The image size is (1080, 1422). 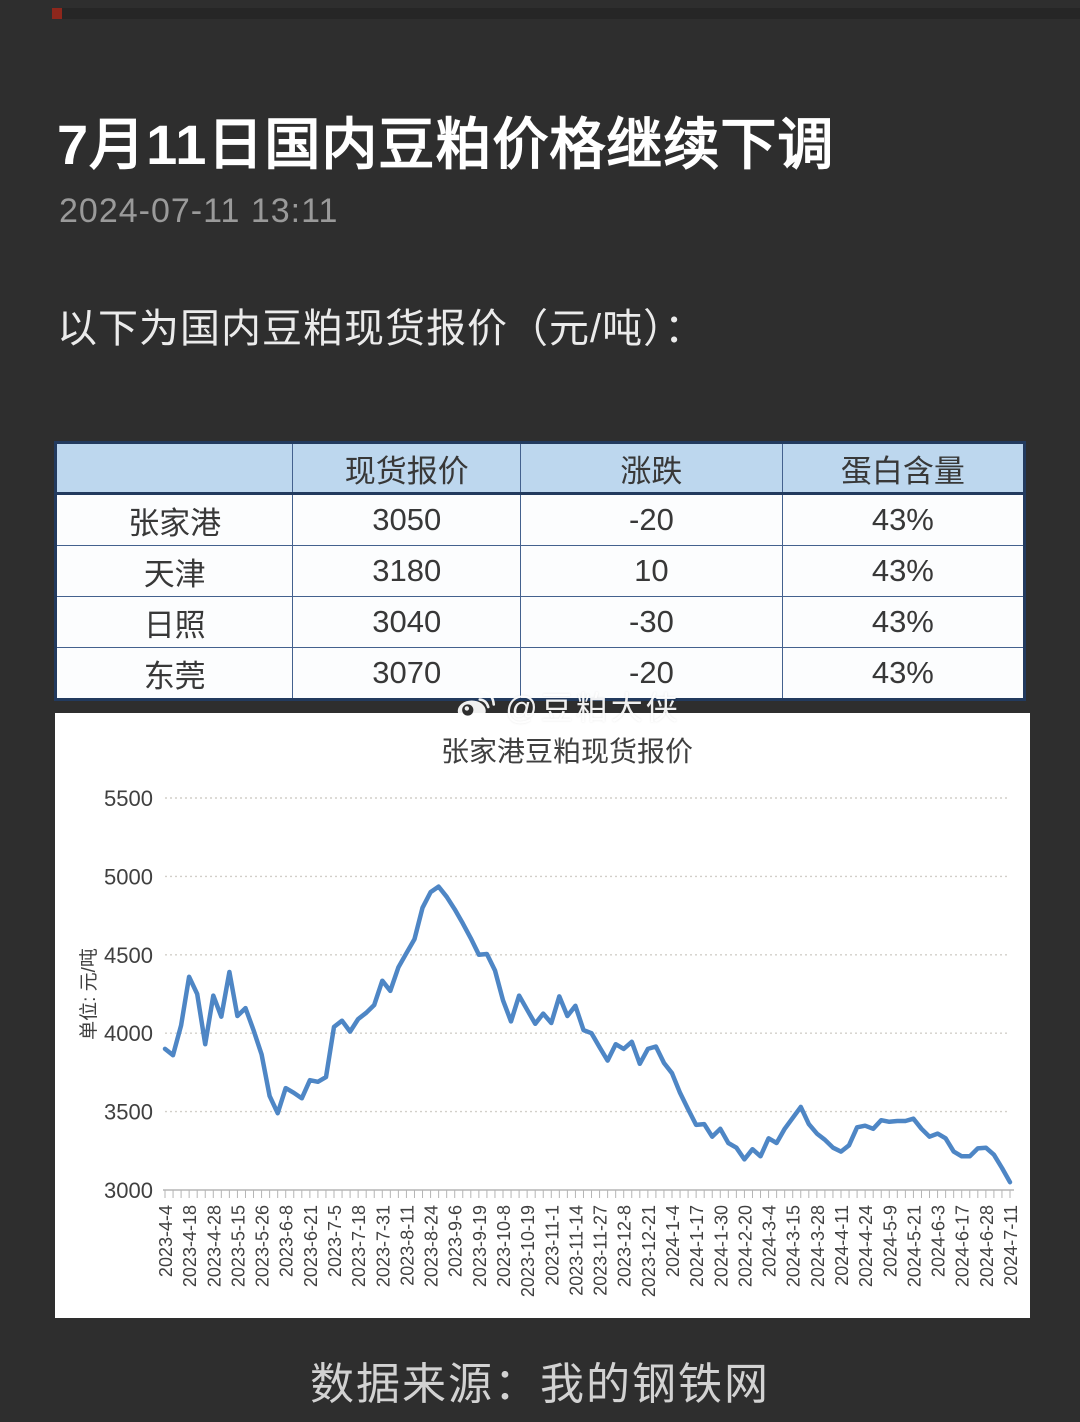 I want to click on cell-price: 3180, so click(x=407, y=571).